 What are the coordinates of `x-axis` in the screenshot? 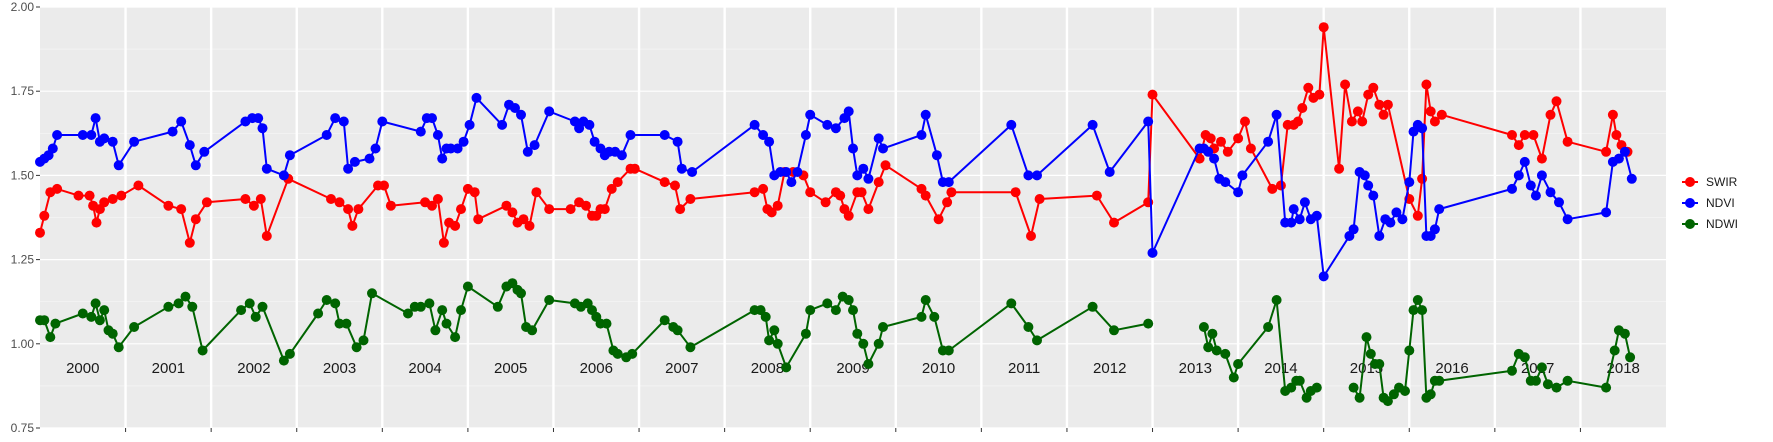 It's located at (853, 430).